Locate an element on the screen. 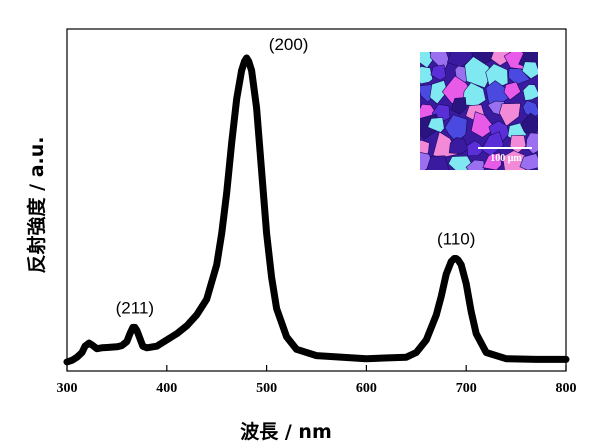 The height and width of the screenshot is (447, 602). peak-label: (200) is located at coordinates (289, 44).